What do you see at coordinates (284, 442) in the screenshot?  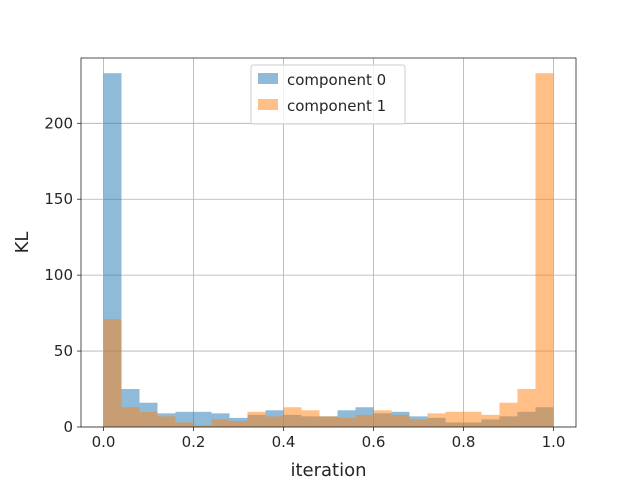 I see `x-tick-label: 0.4` at bounding box center [284, 442].